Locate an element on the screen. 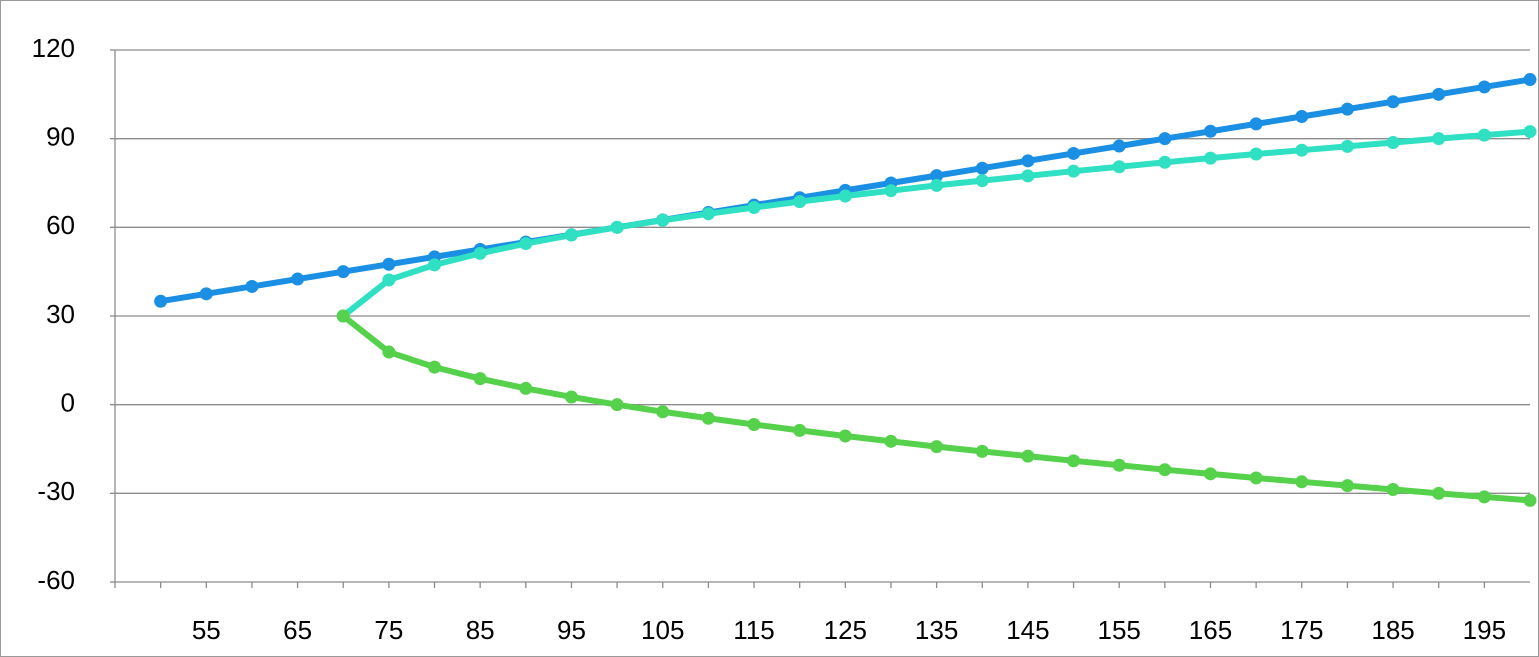 This screenshot has height=657, width=1539. x-tick-label: 145 is located at coordinates (1027, 630).